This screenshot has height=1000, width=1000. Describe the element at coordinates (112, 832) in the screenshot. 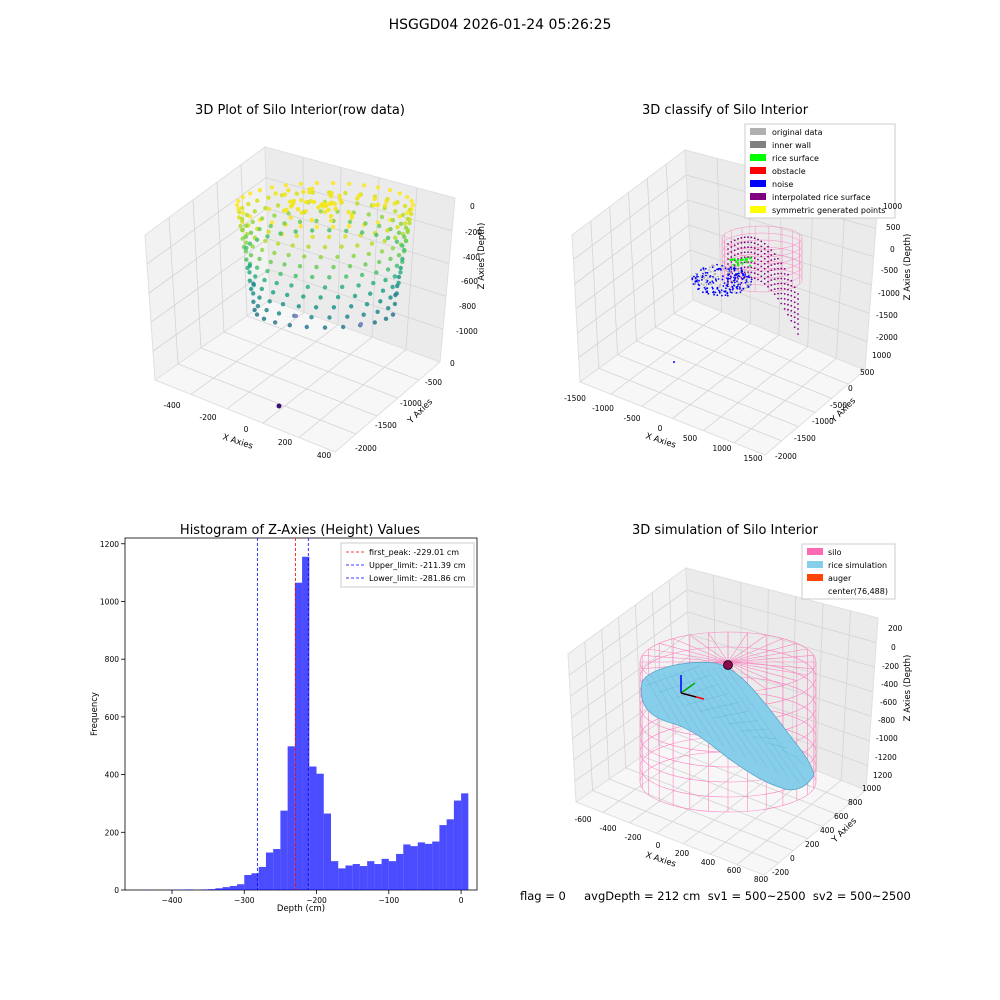

I see `y-tick-label: 200` at that location.